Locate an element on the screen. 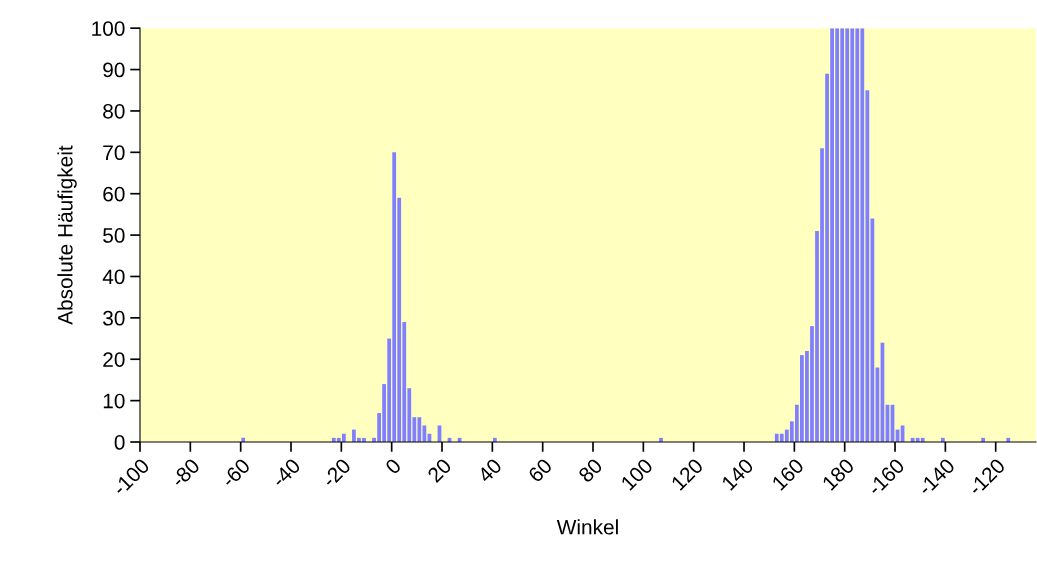 The image size is (1037, 587). y-tick-label: 80 is located at coordinates (114, 111).